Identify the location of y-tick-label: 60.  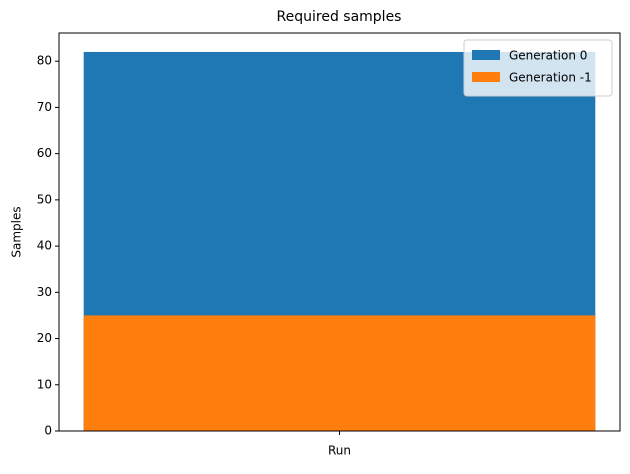
(44, 153).